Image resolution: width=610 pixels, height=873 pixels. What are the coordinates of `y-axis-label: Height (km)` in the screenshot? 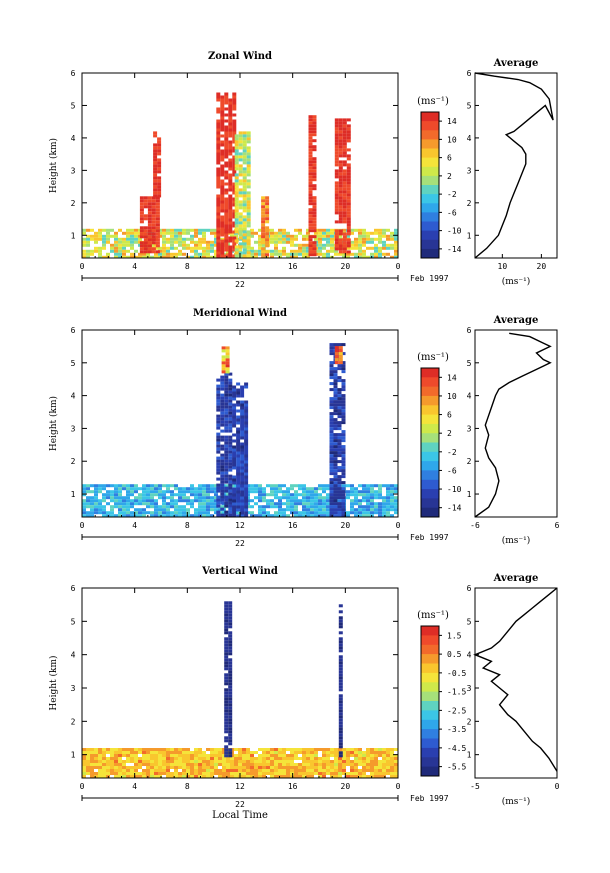 It's located at (53, 423).